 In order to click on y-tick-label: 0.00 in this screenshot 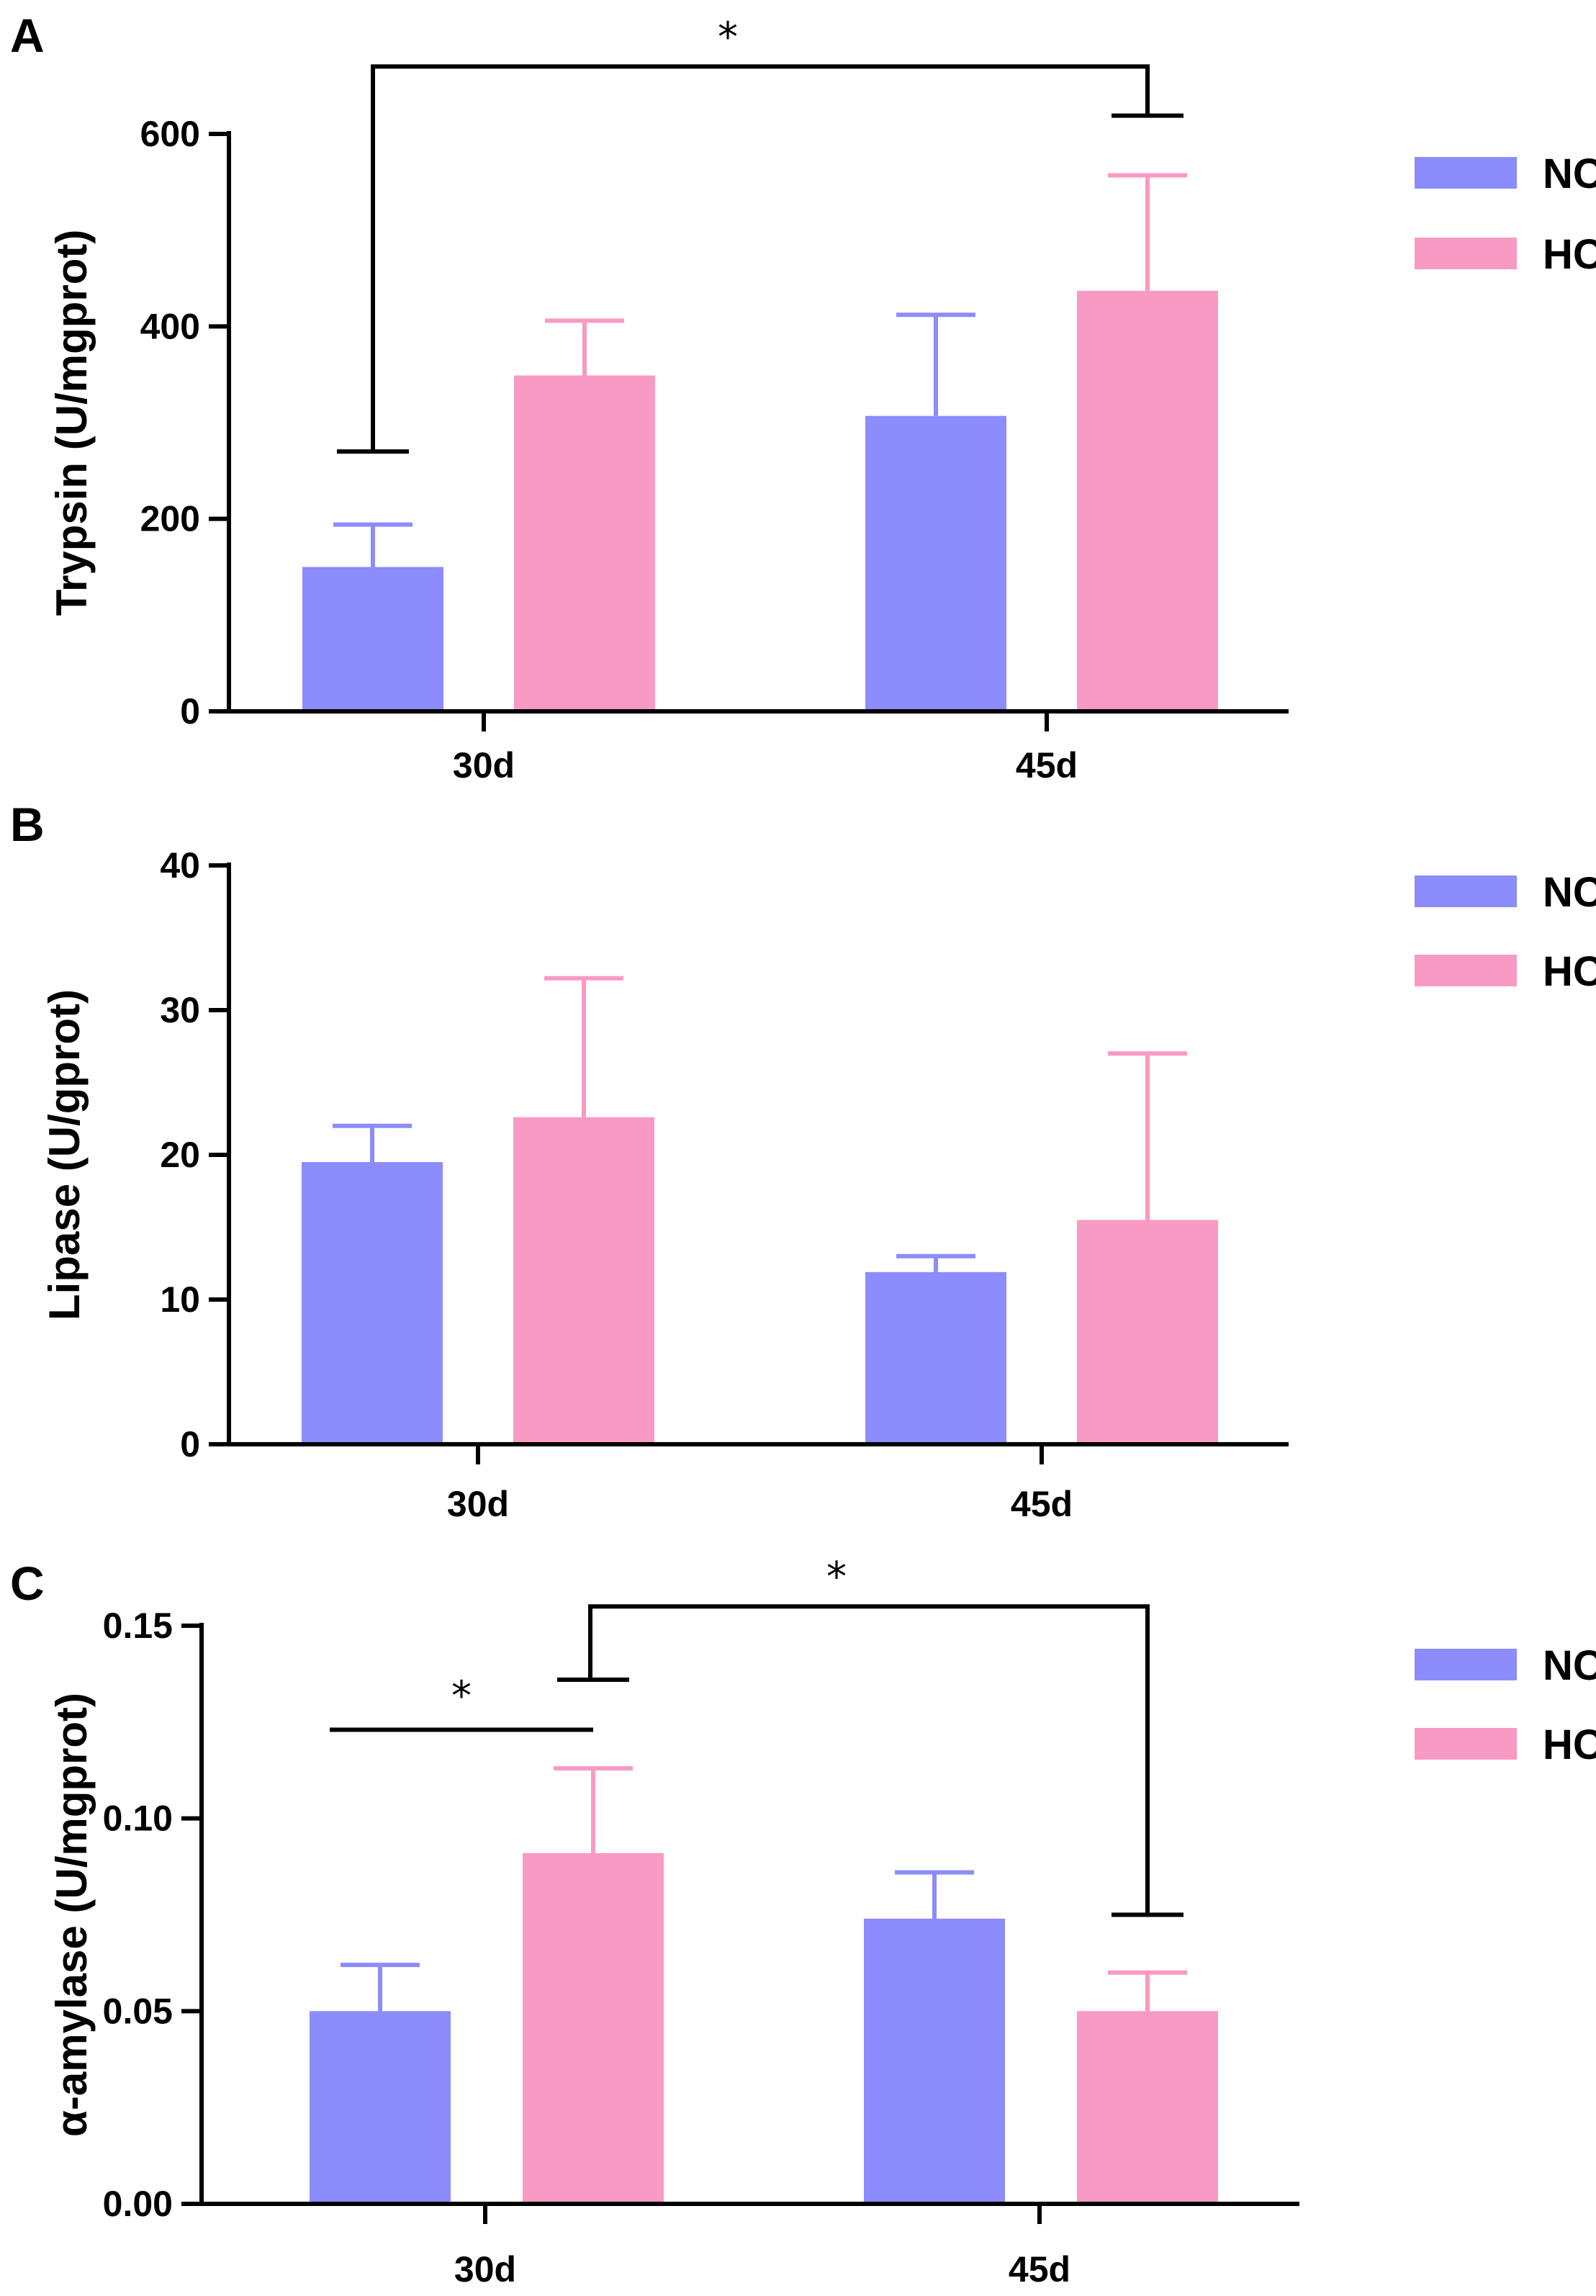, I will do `click(138, 2204)`.